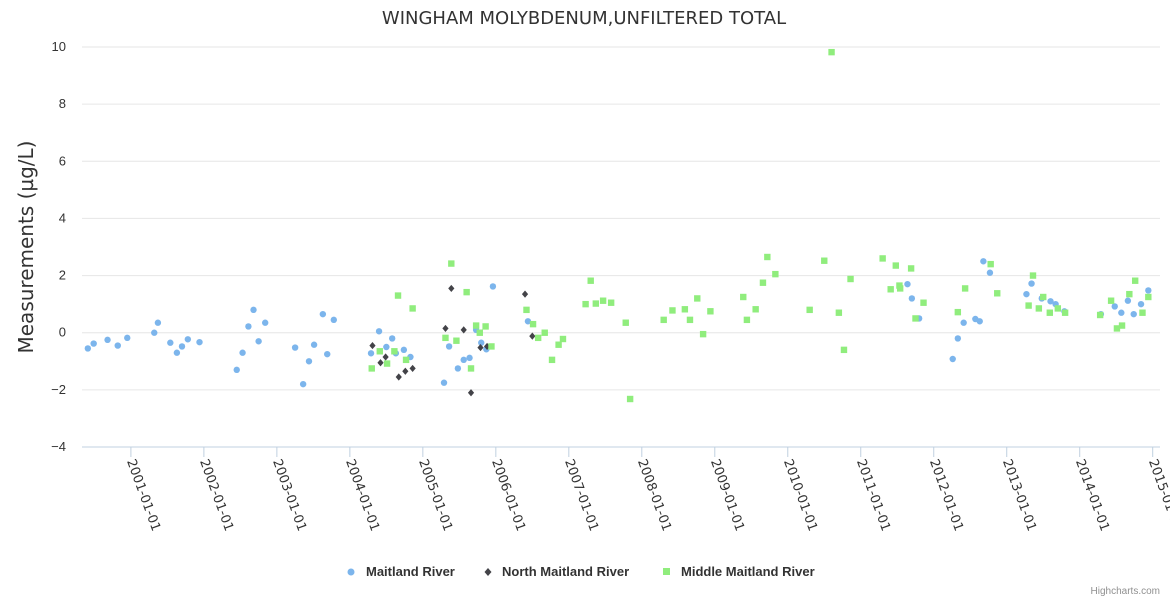  Describe the element at coordinates (1125, 591) in the screenshot. I see `credits-link: Highcharts.com` at that location.